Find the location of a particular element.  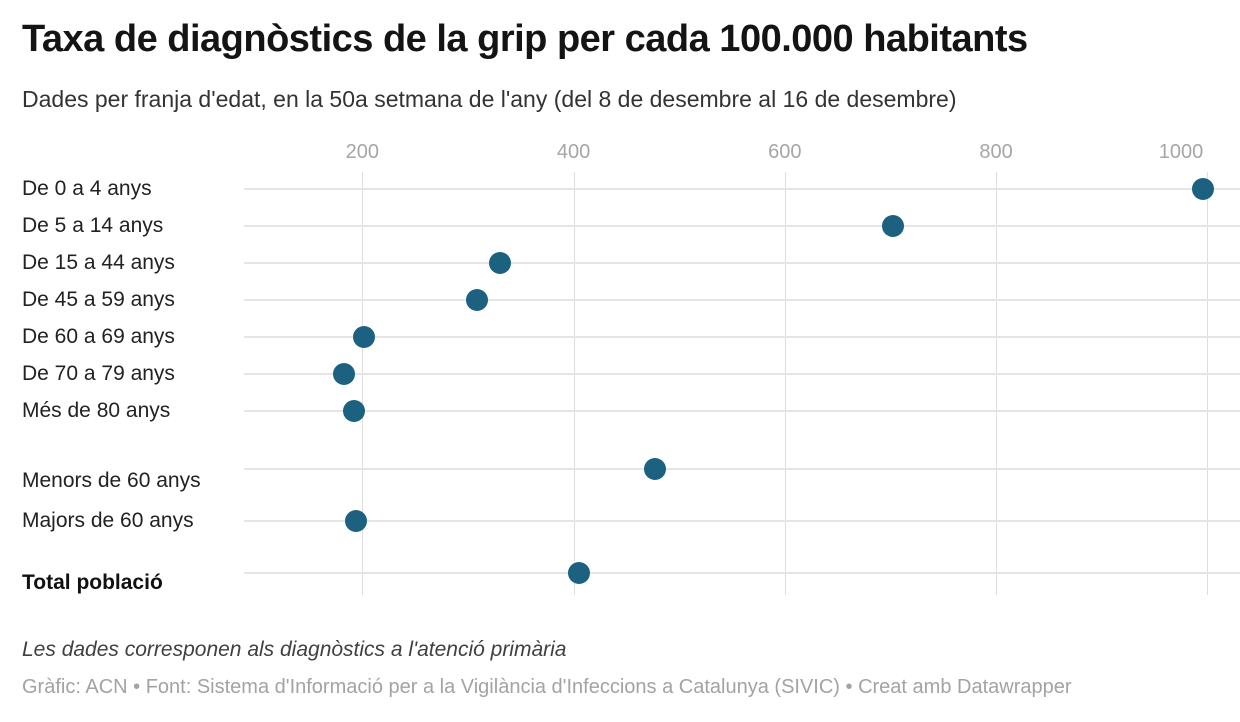

data-point-m-s-de-80-anys is located at coordinates (353, 410).